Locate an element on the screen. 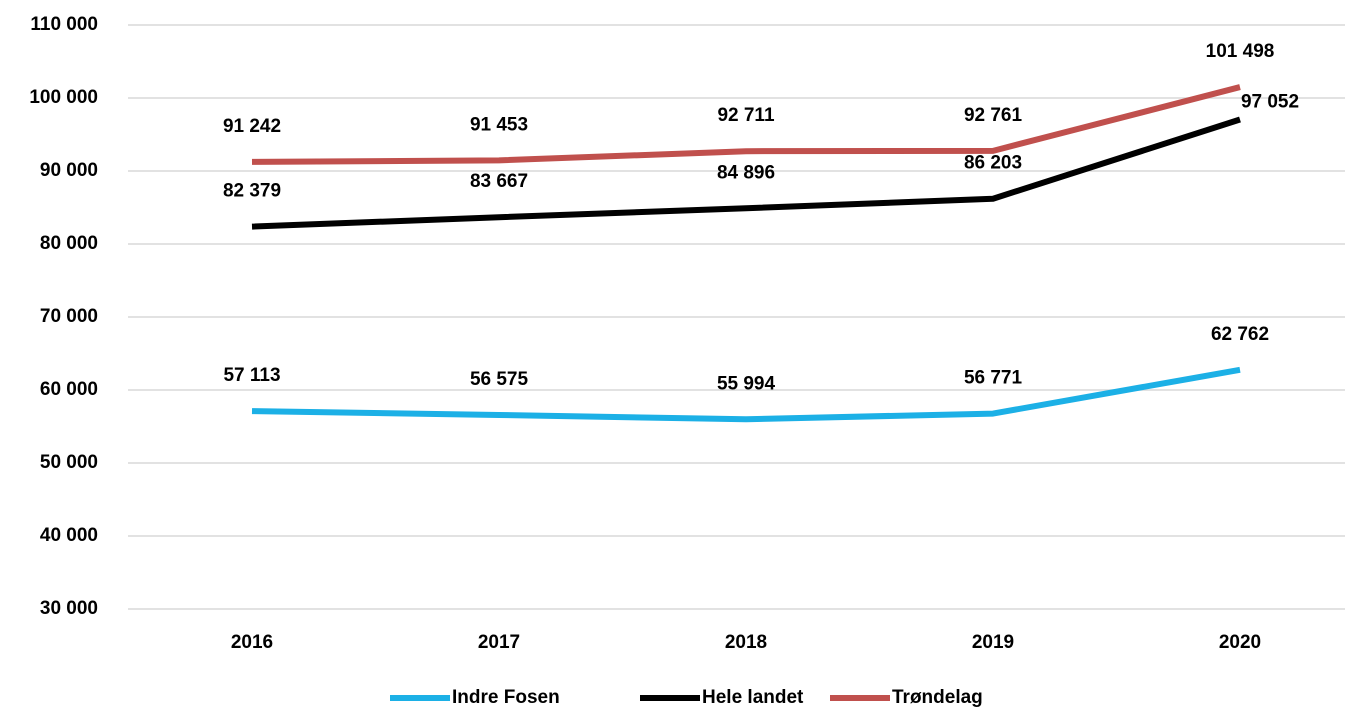 This screenshot has width=1350, height=711. y-tick-label: 30 000 is located at coordinates (69, 608).